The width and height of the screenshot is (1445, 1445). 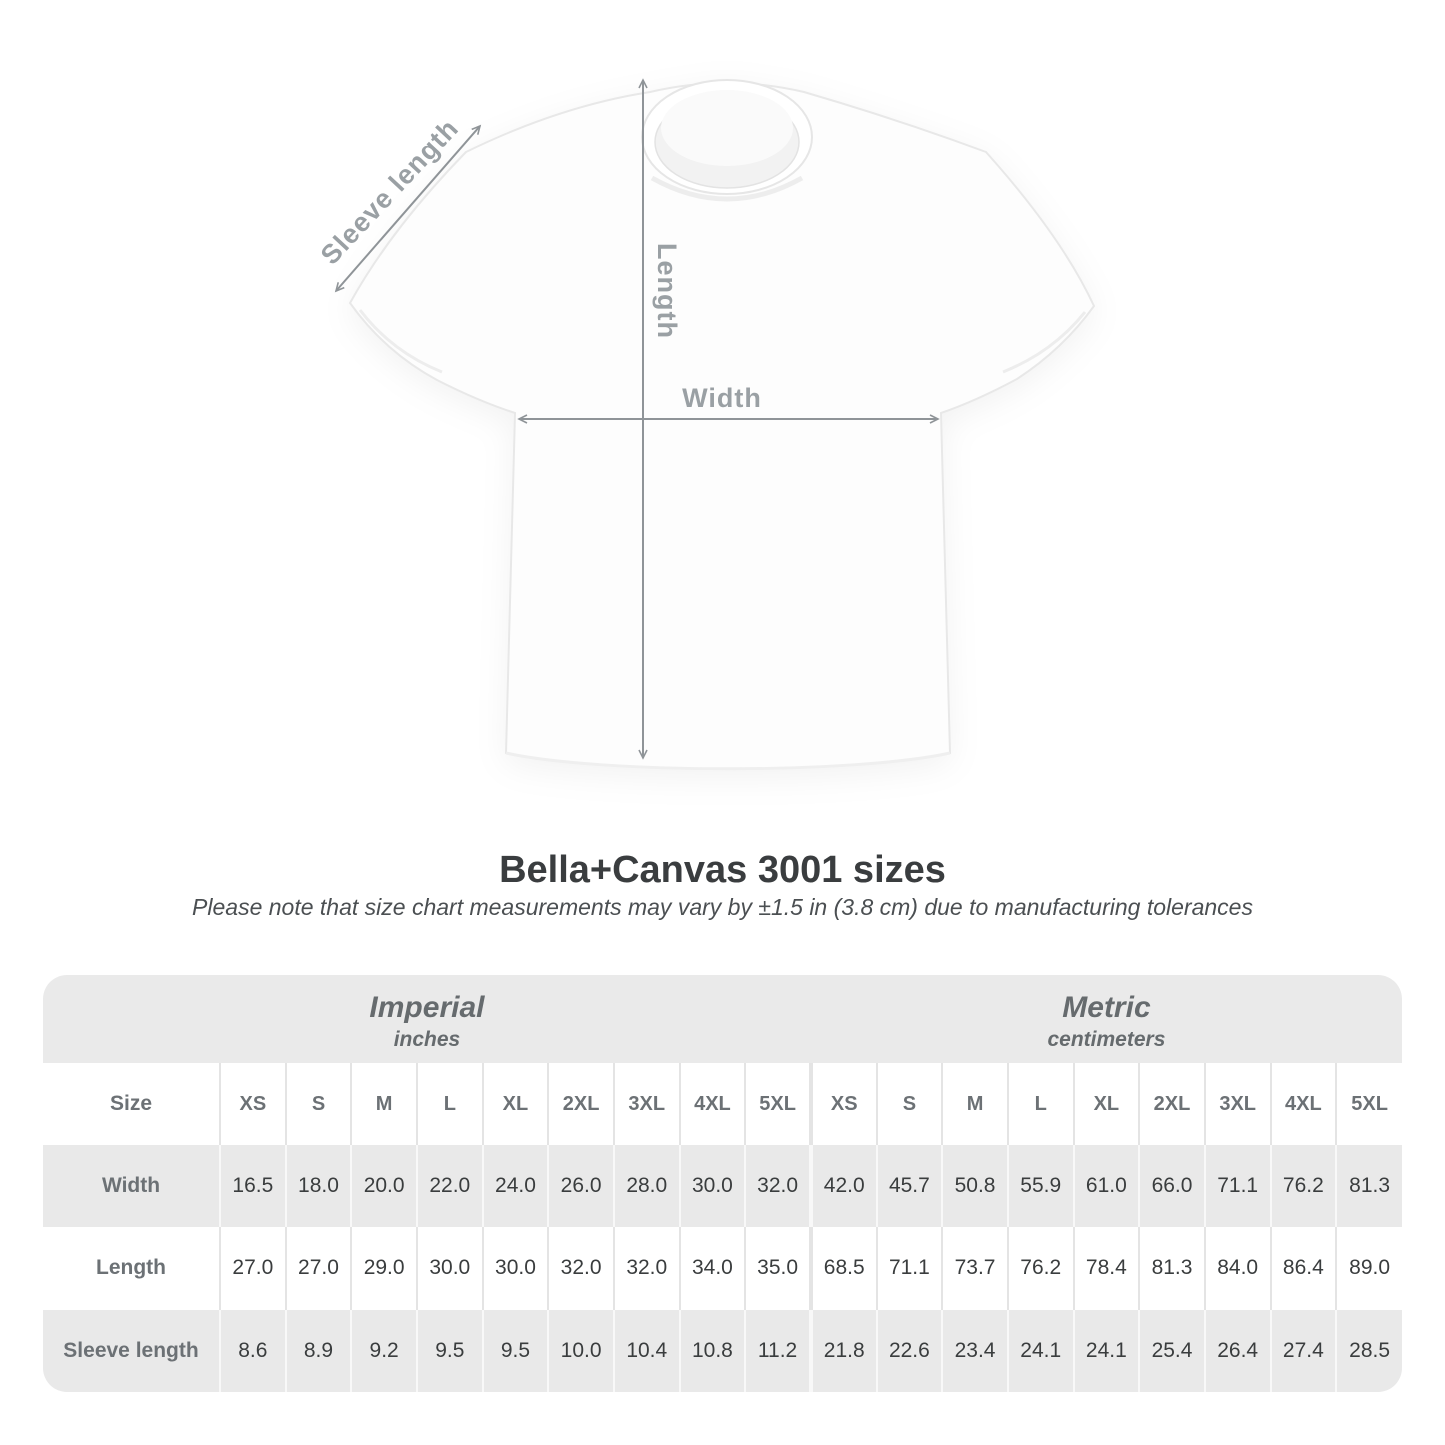 I want to click on unit-header-metric: Metric centimeters, so click(x=1106, y=1019).